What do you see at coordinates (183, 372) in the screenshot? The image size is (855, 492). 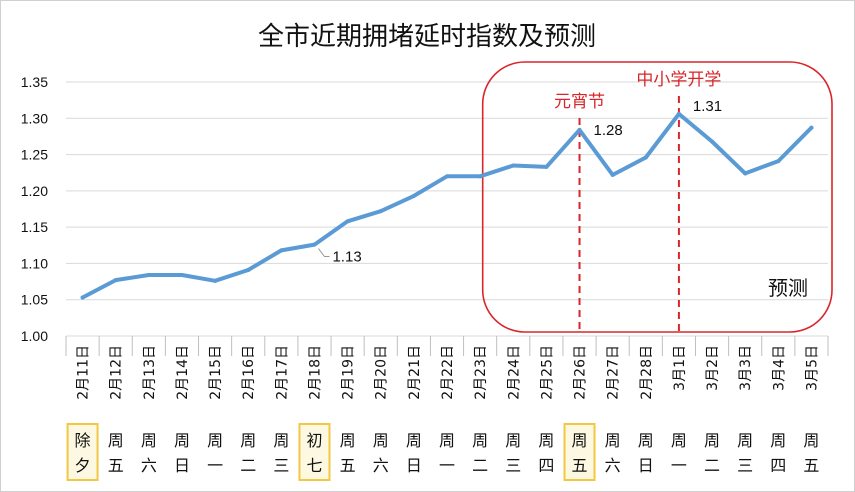 I see `x-tick-label: 2月14日` at bounding box center [183, 372].